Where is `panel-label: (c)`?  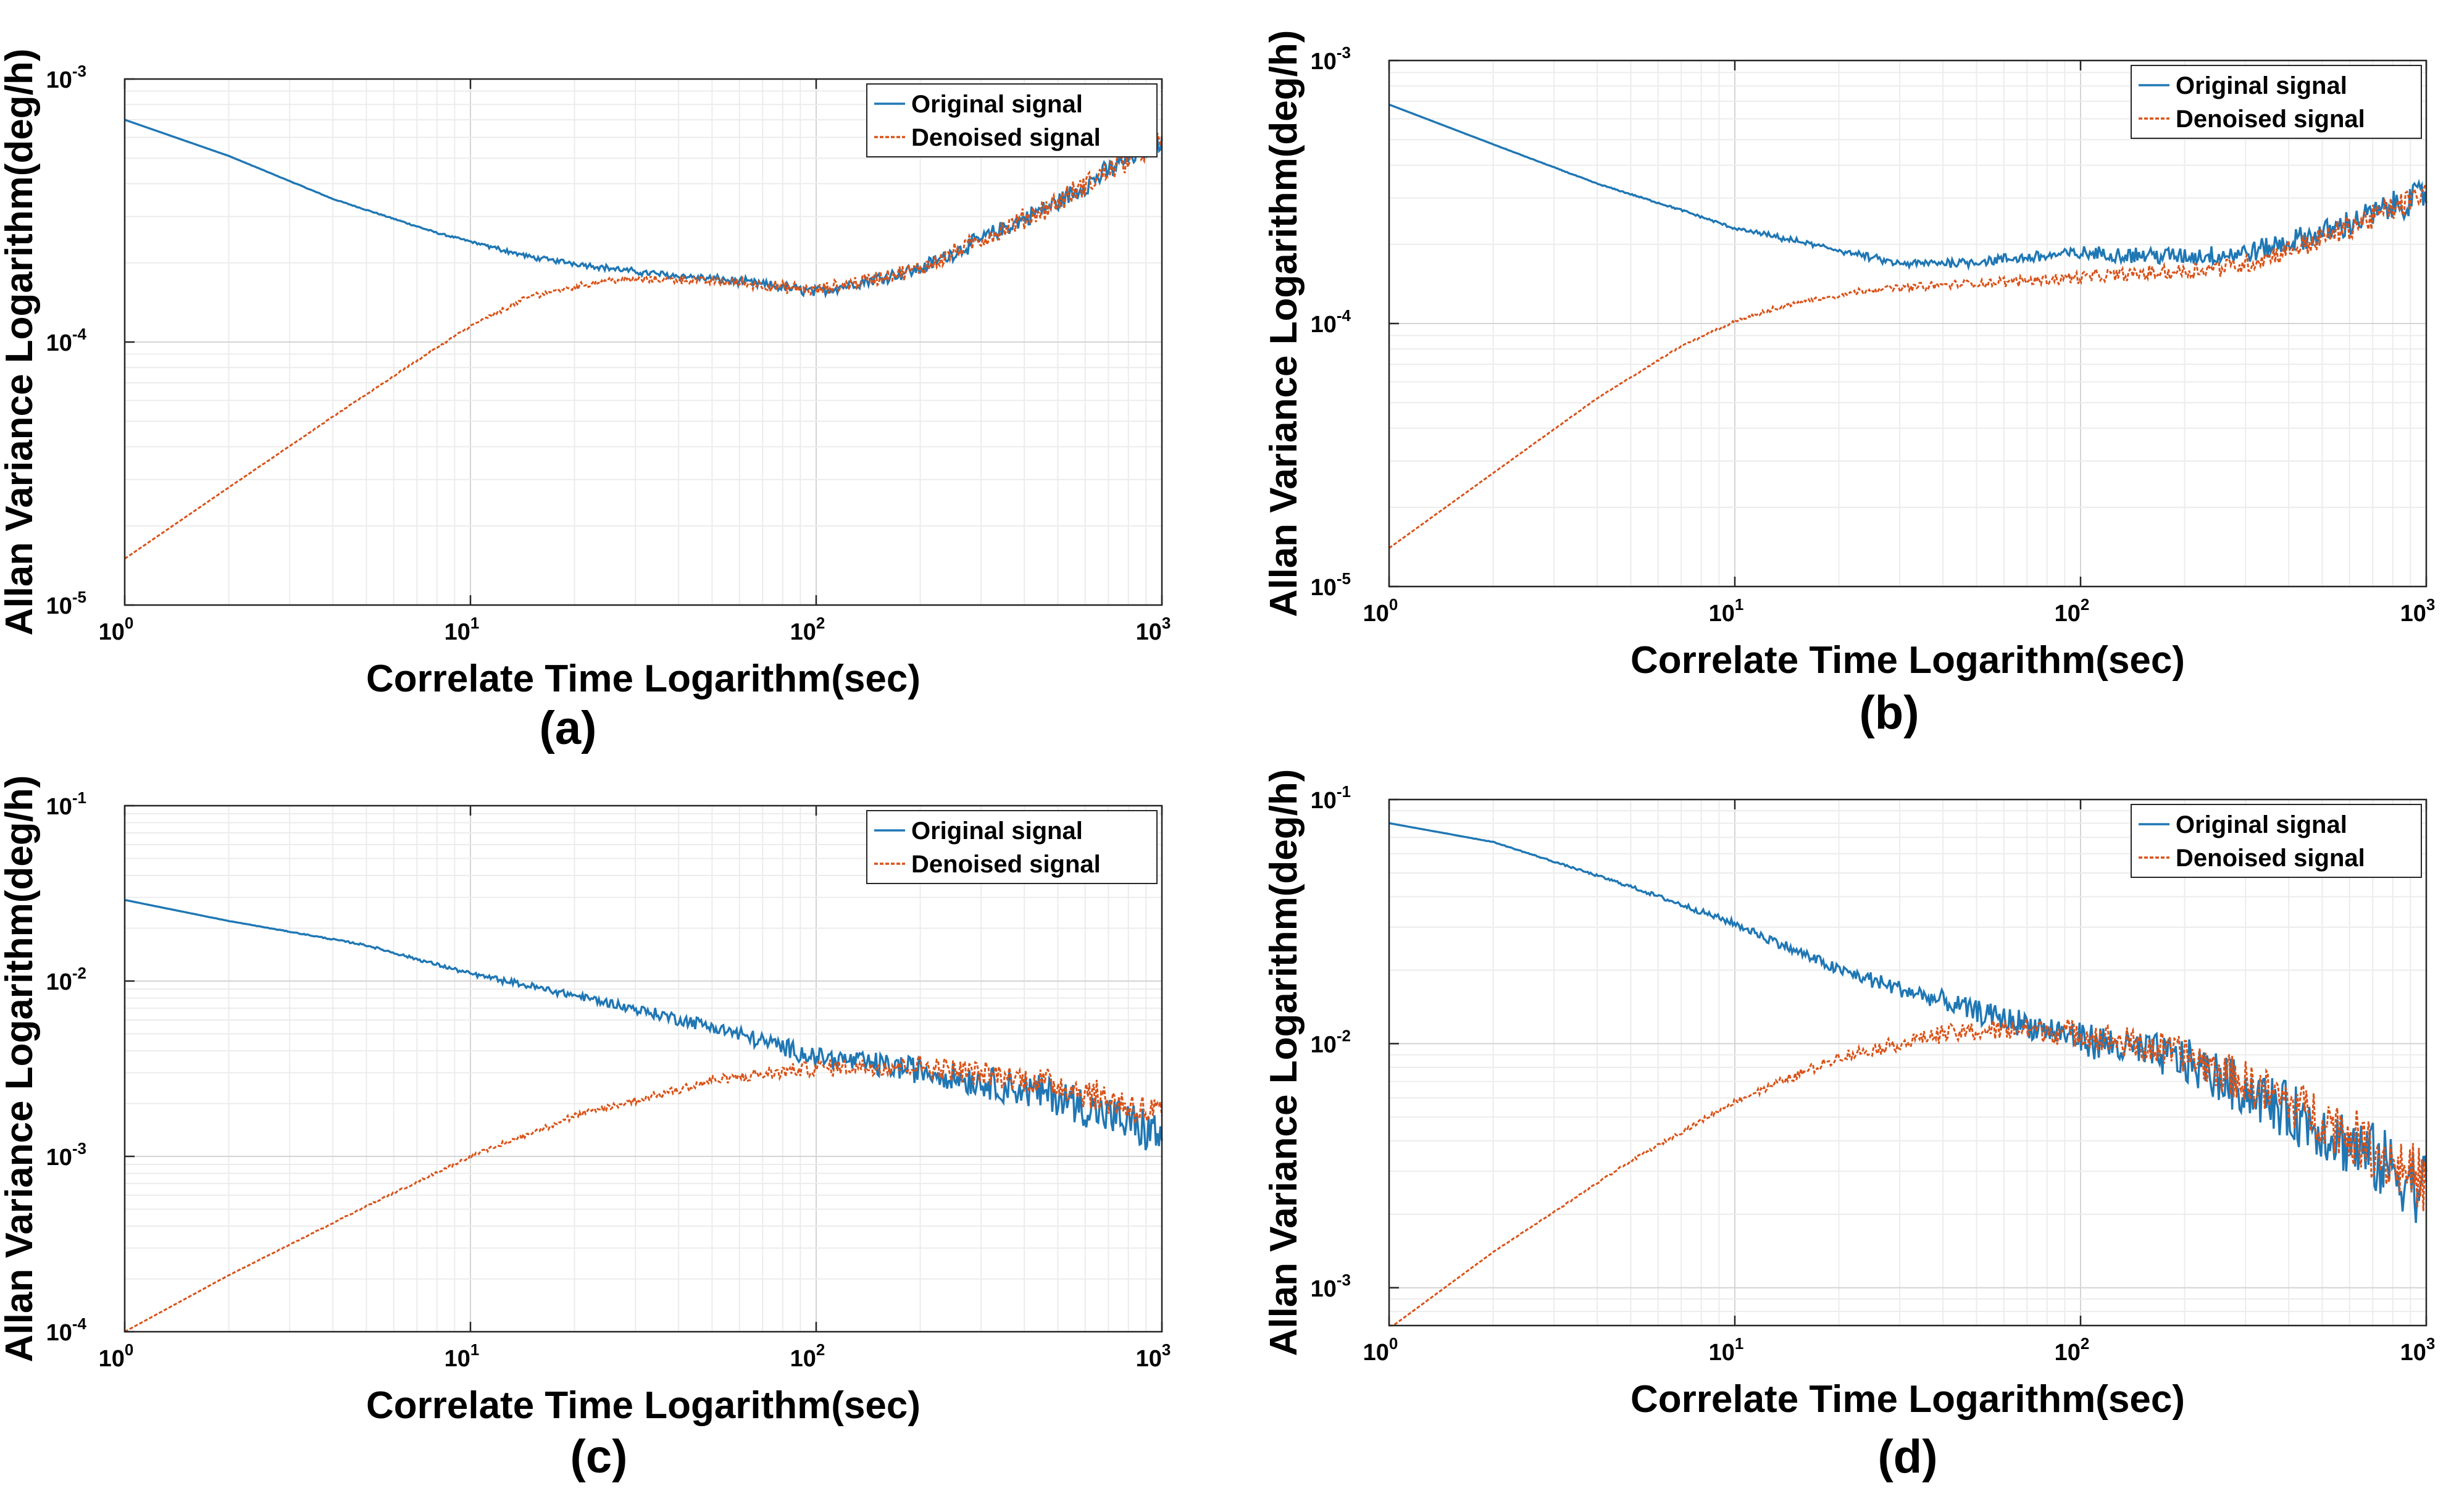 panel-label: (c) is located at coordinates (599, 1457).